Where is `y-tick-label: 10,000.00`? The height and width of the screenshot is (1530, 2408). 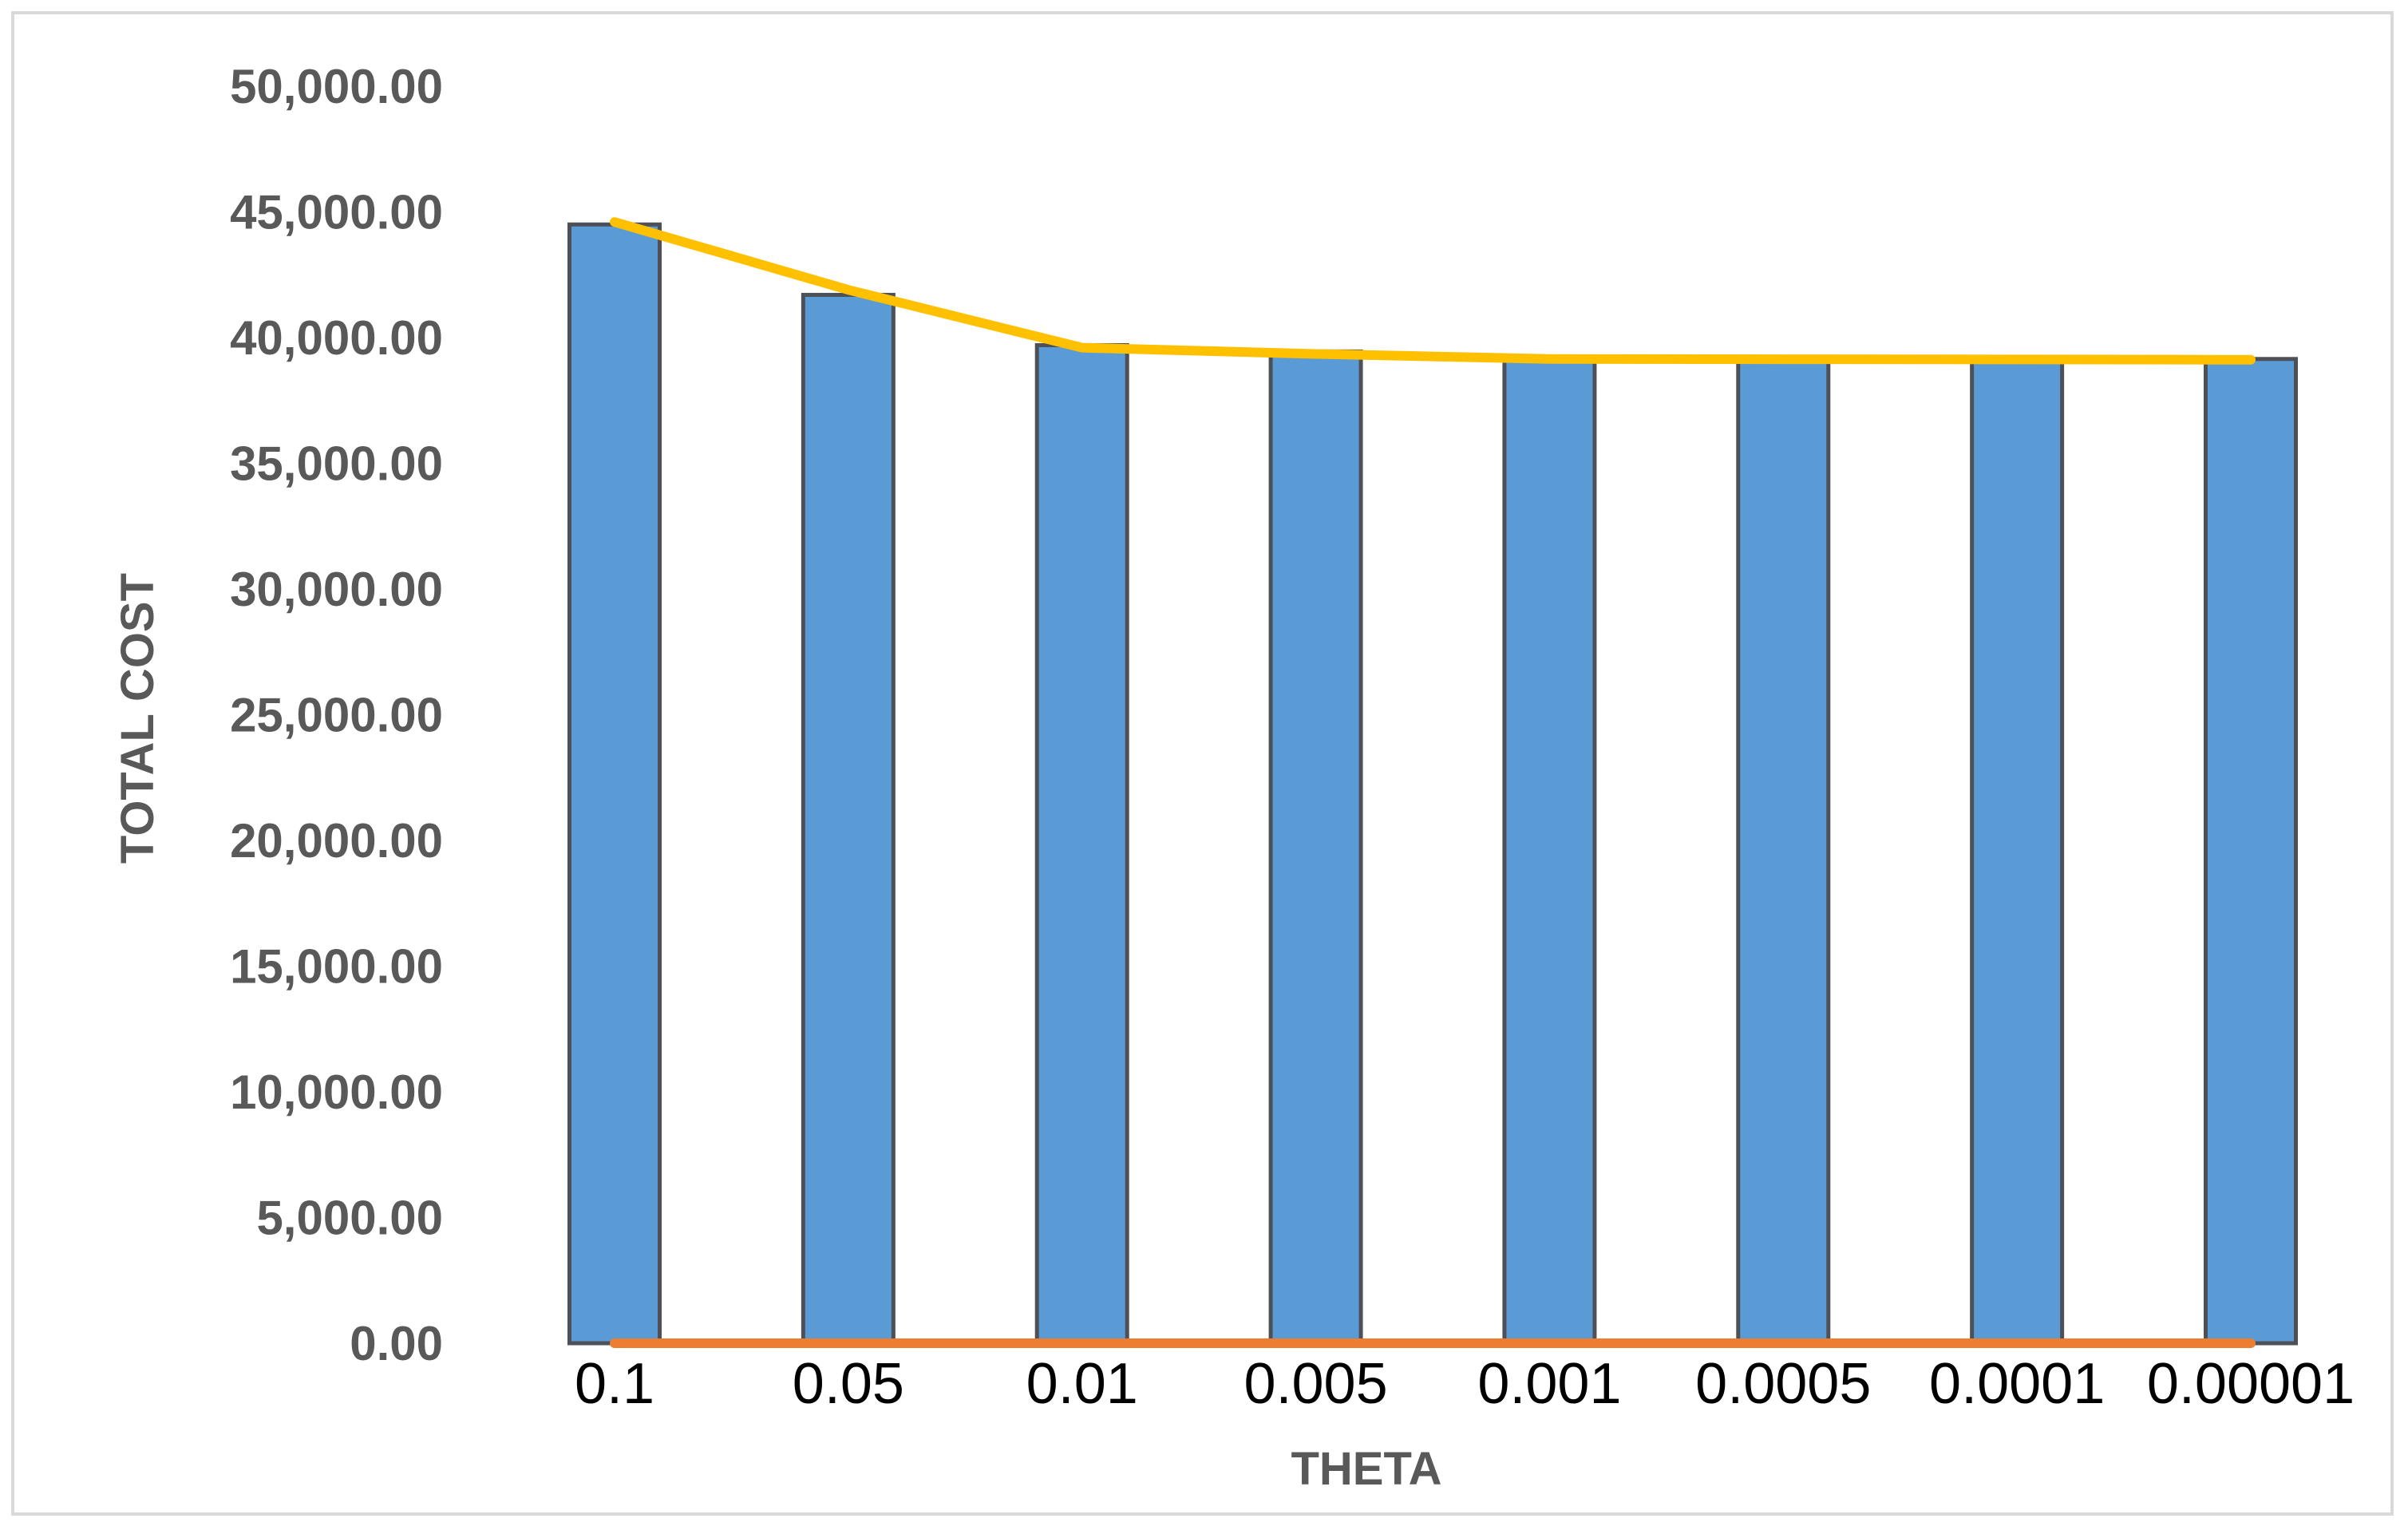
y-tick-label: 10,000.00 is located at coordinates (336, 1092).